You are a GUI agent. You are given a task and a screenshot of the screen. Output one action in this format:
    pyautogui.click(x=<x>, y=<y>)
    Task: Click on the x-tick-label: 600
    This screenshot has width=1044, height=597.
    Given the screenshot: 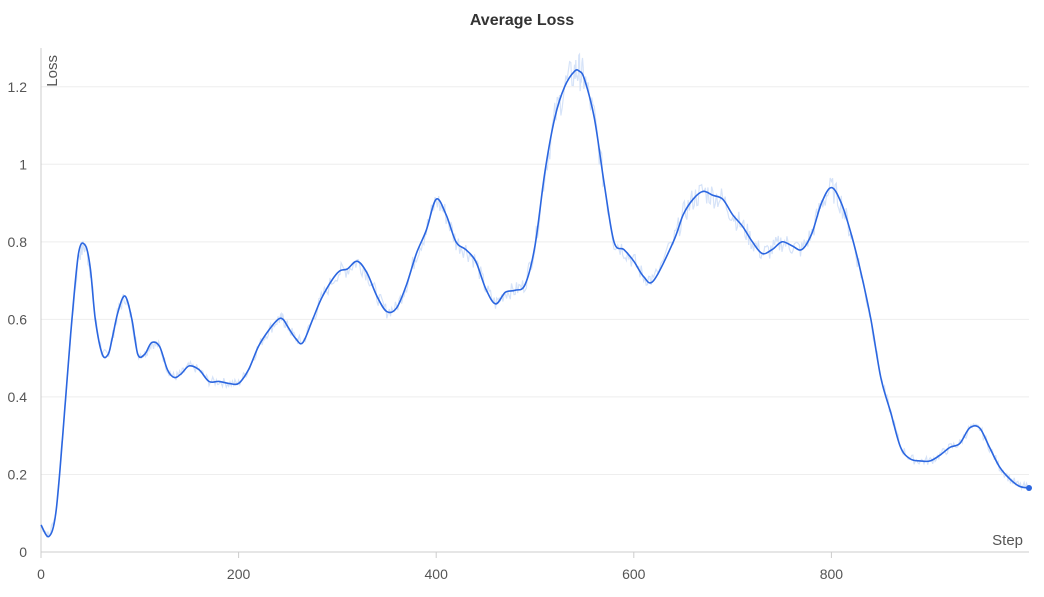 What is the action you would take?
    pyautogui.click(x=634, y=574)
    